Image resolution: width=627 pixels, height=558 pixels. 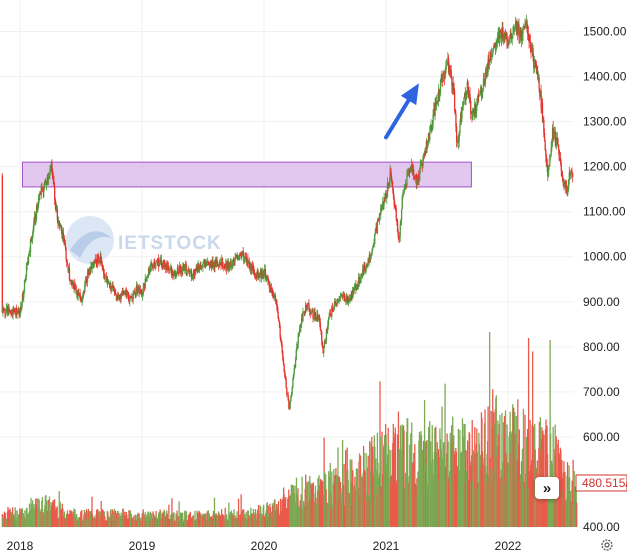 I want to click on y-tick-label: 1400.00, so click(x=605, y=77).